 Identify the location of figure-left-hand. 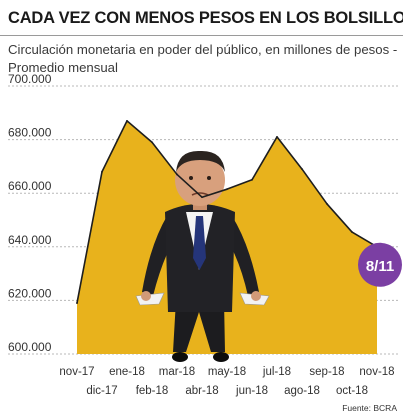
(146, 296).